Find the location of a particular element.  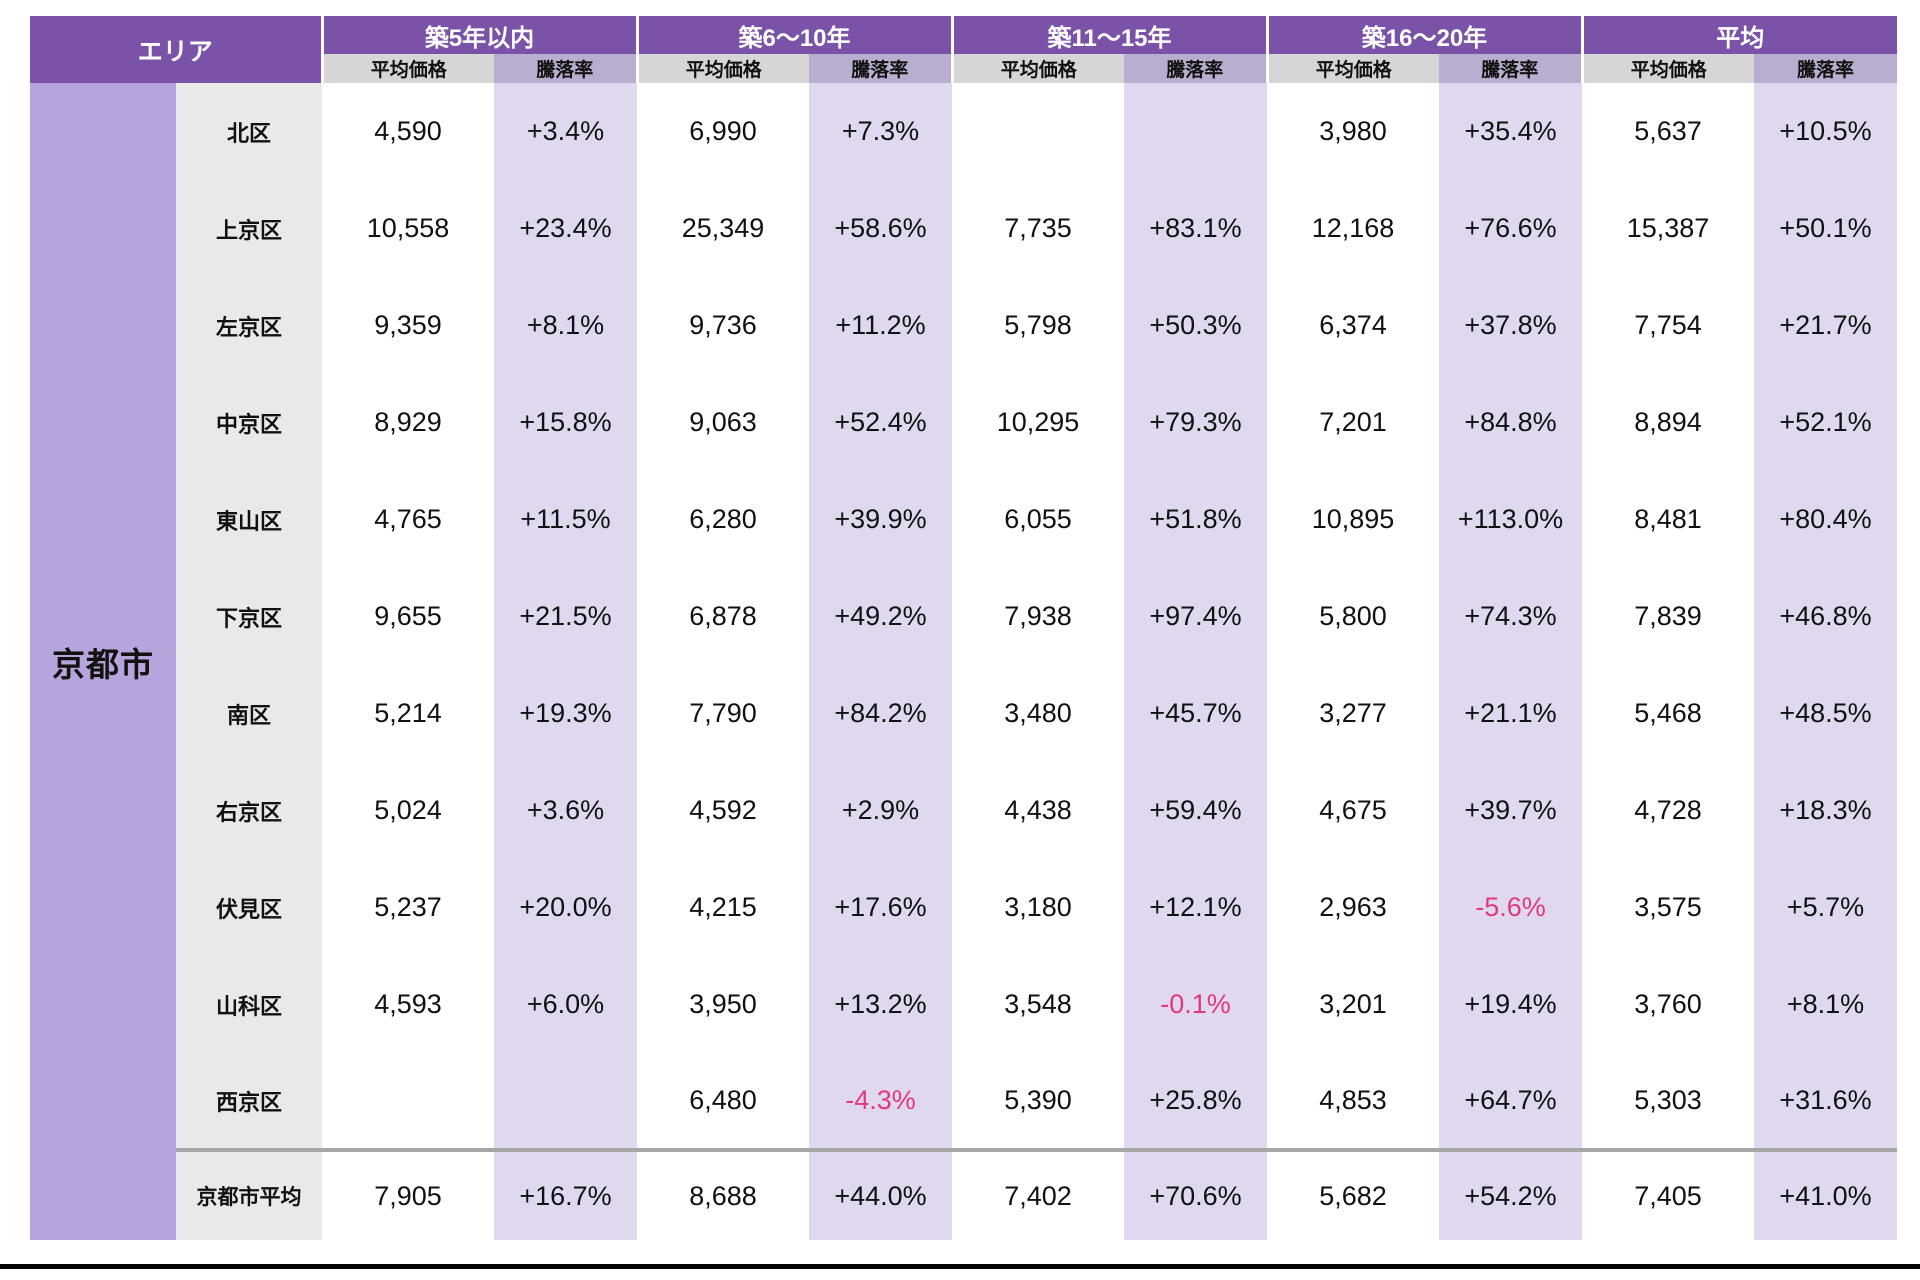

avg-price-cell: 10,895 is located at coordinates (1353, 519).